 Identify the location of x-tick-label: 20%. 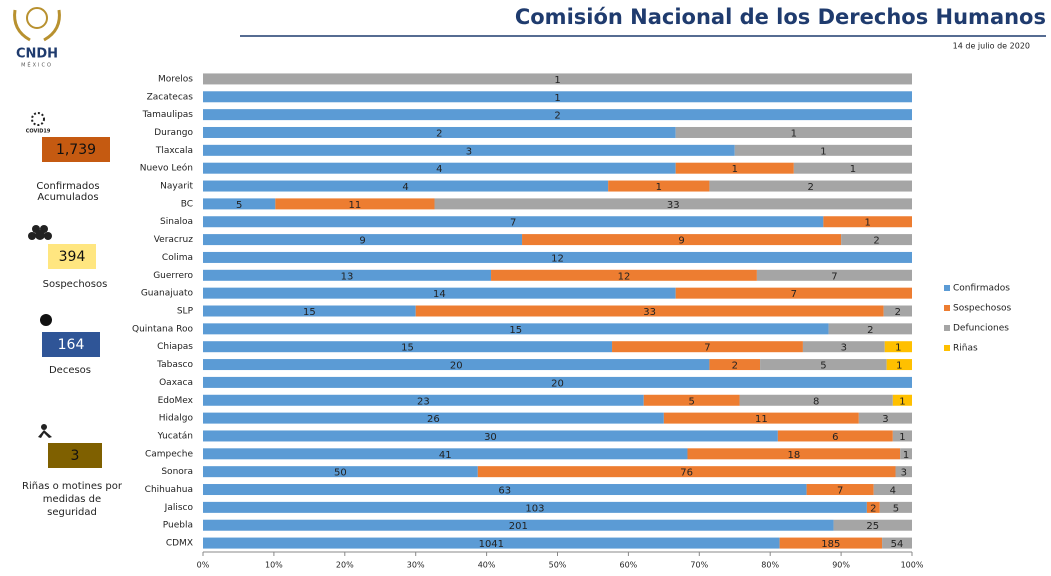
(345, 565).